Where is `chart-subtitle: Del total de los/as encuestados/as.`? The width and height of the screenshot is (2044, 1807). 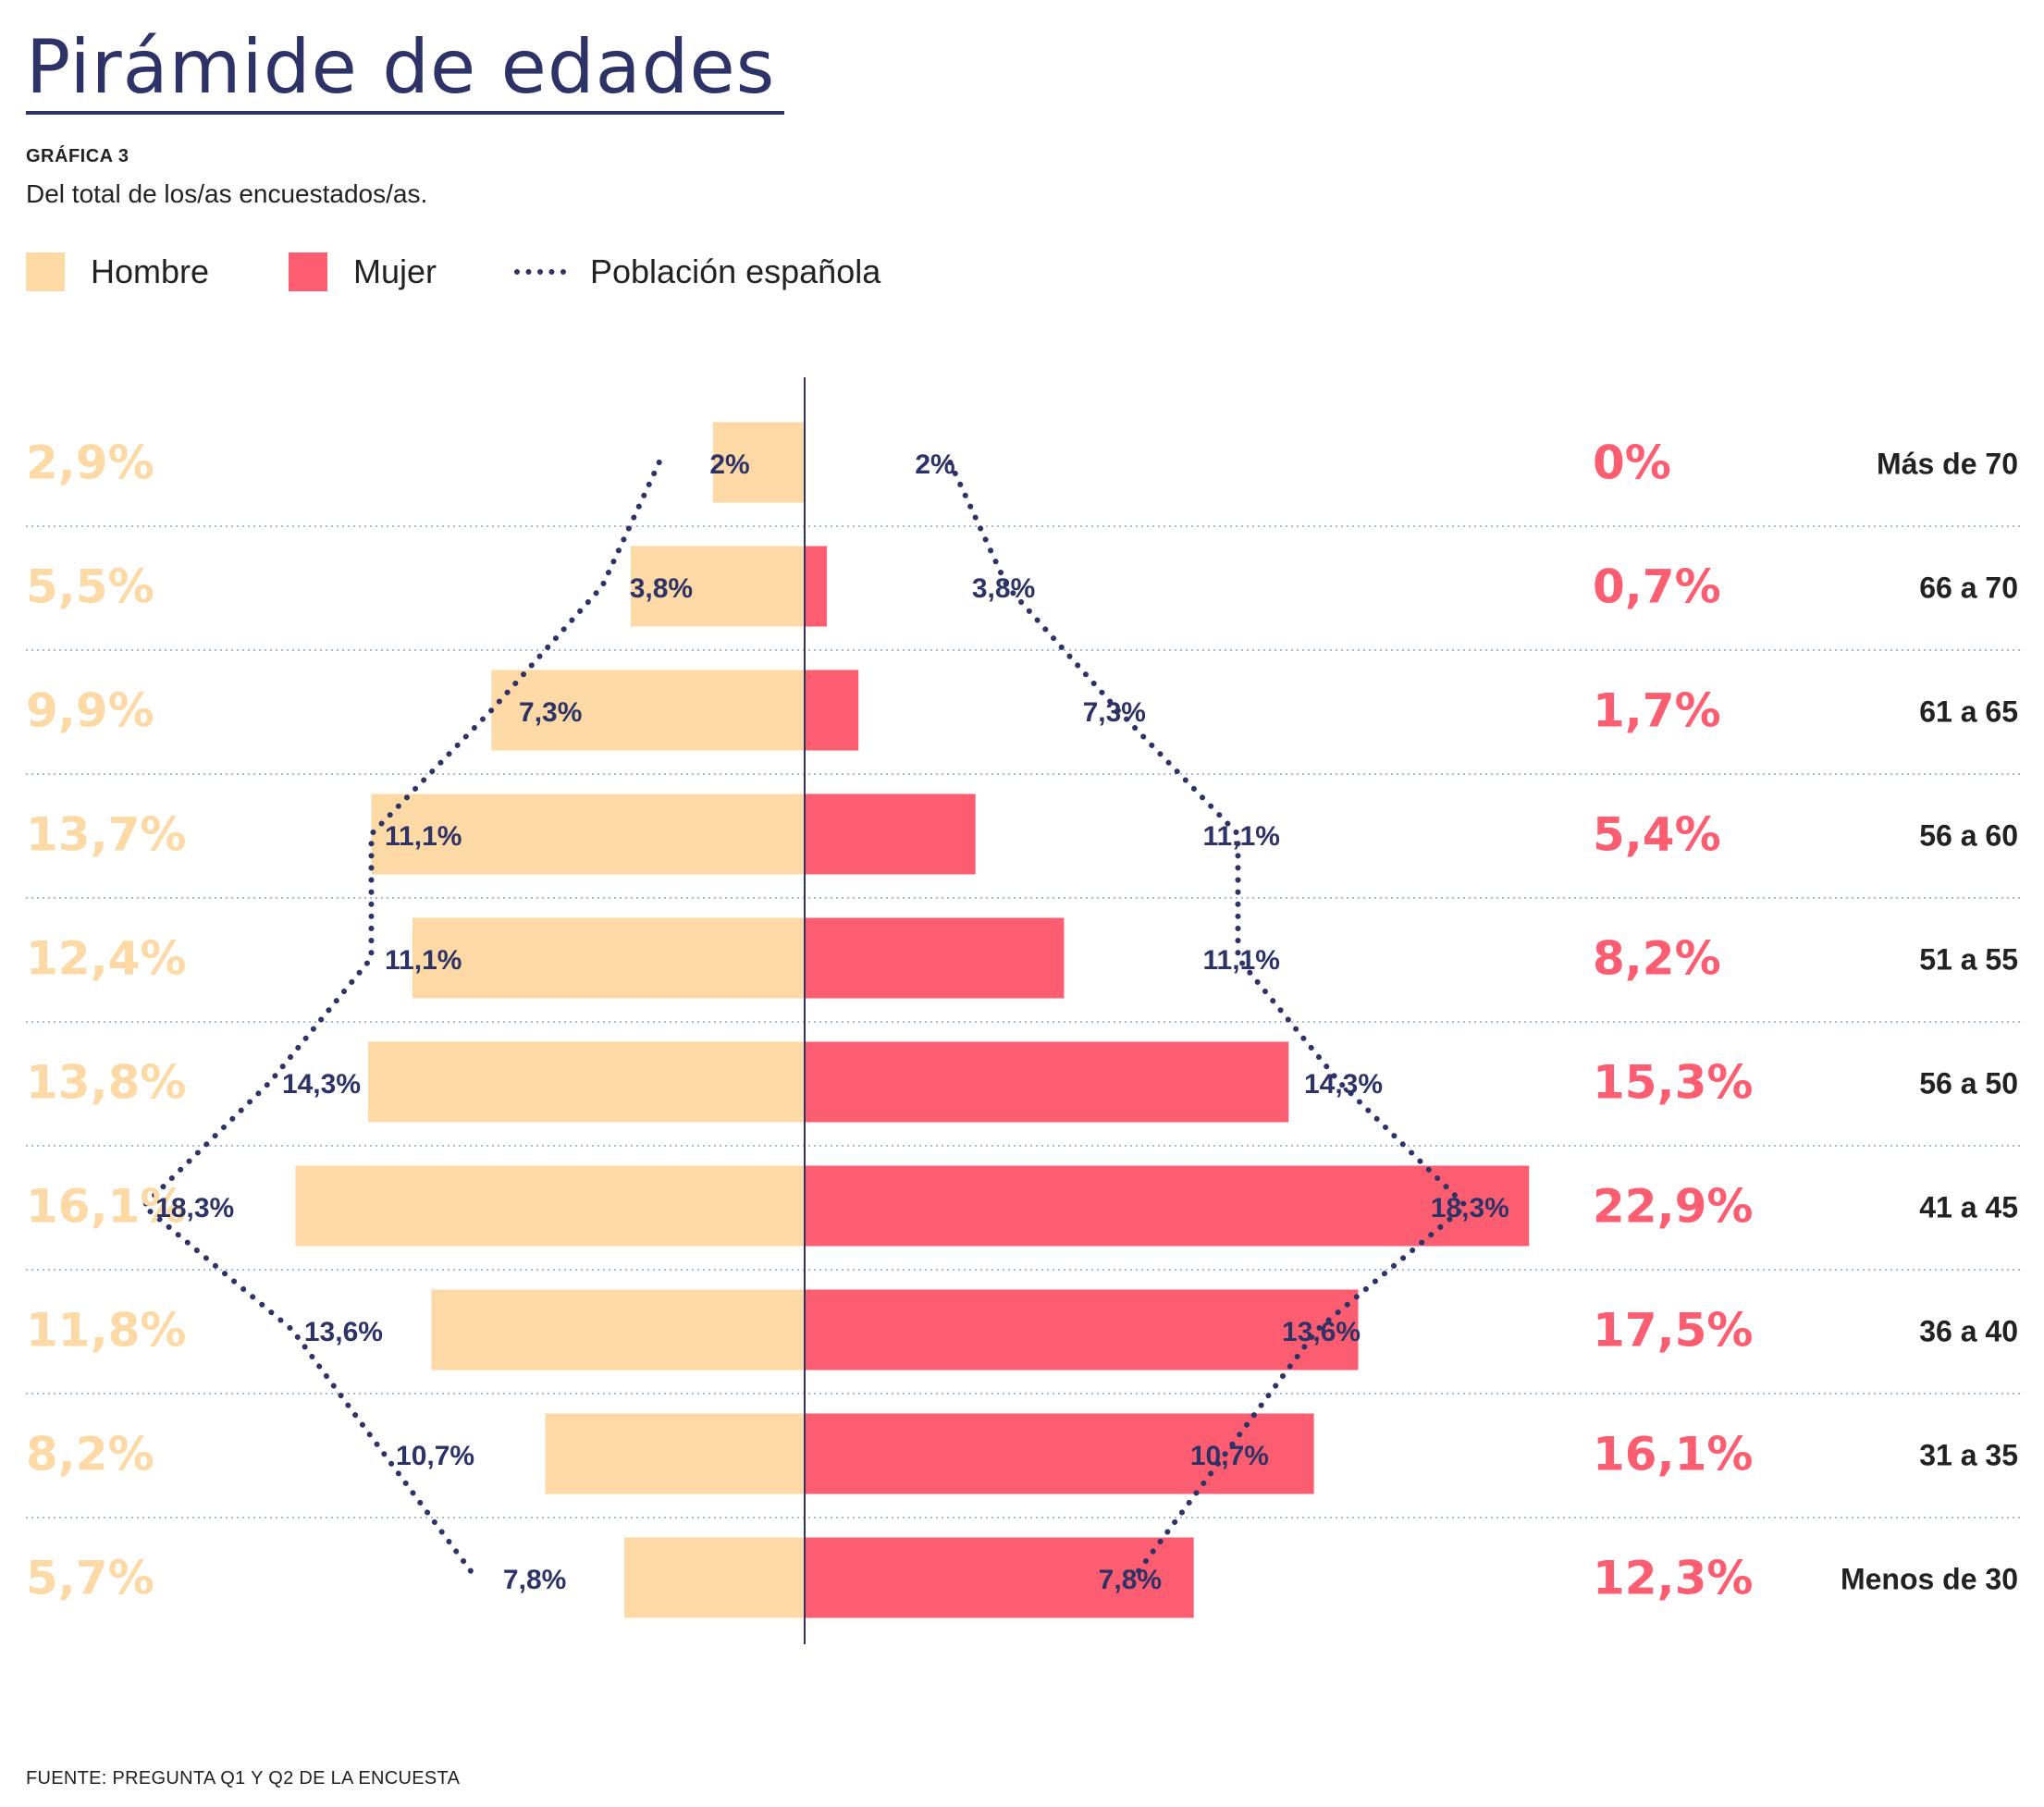
chart-subtitle: Del total de los/as encuestados/as. is located at coordinates (227, 193).